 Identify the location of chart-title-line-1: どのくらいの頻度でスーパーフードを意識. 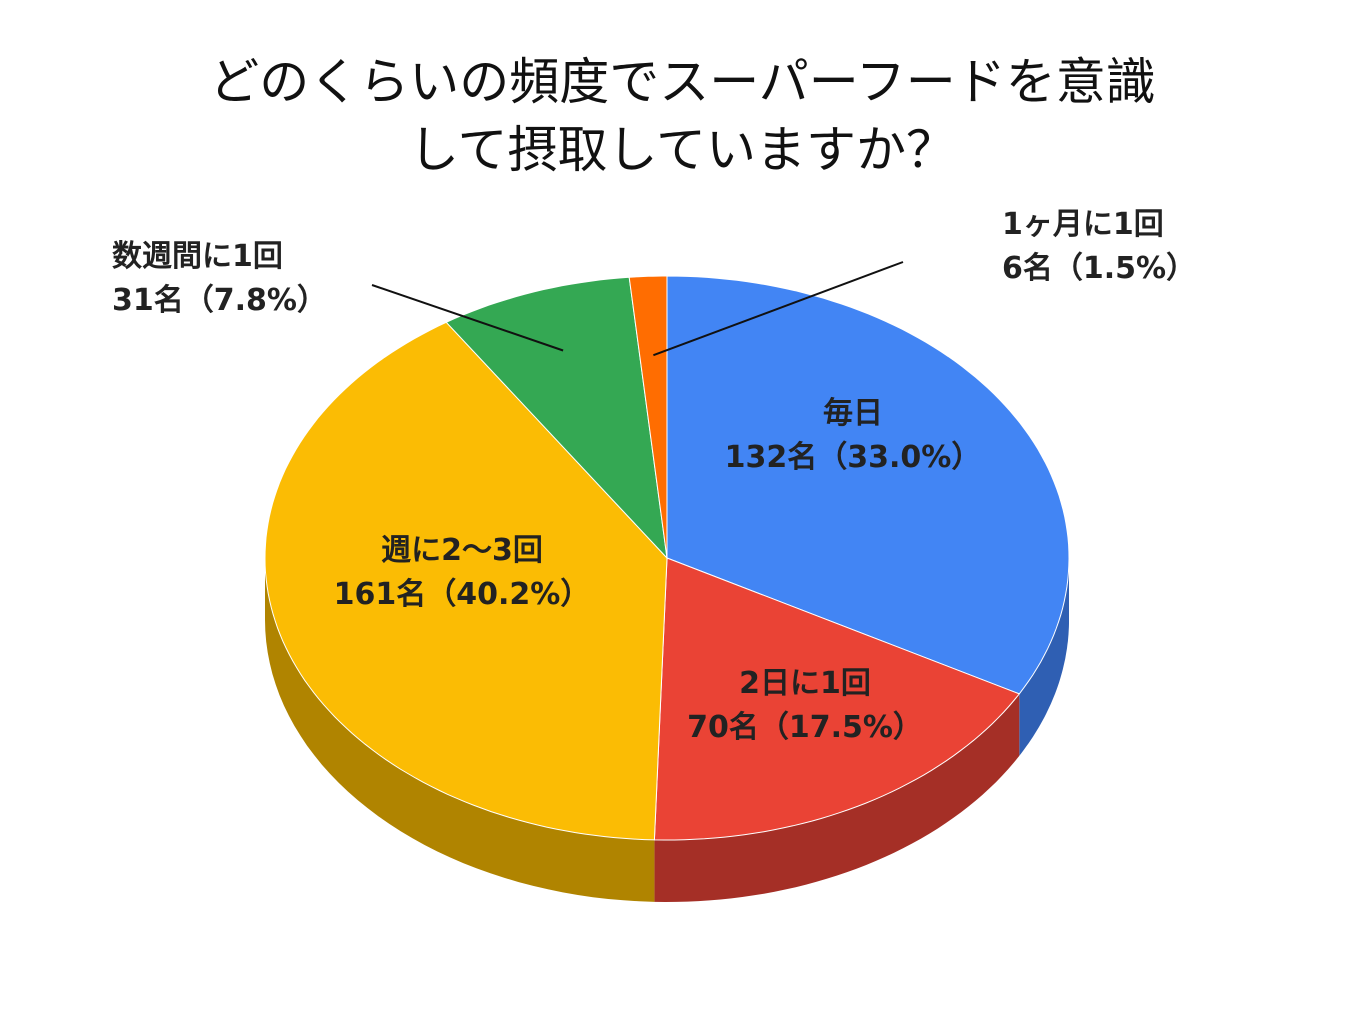
(682, 81).